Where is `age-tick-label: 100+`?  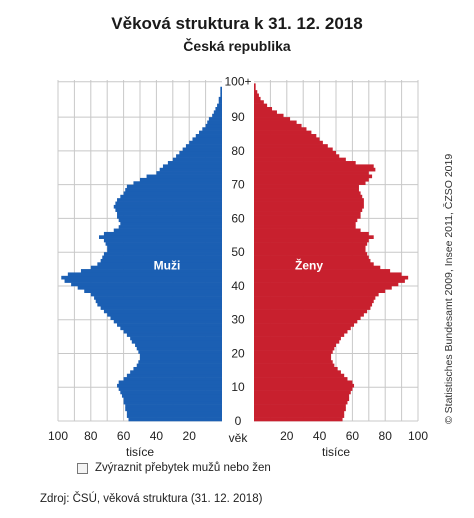 age-tick-label: 100+ is located at coordinates (237, 82).